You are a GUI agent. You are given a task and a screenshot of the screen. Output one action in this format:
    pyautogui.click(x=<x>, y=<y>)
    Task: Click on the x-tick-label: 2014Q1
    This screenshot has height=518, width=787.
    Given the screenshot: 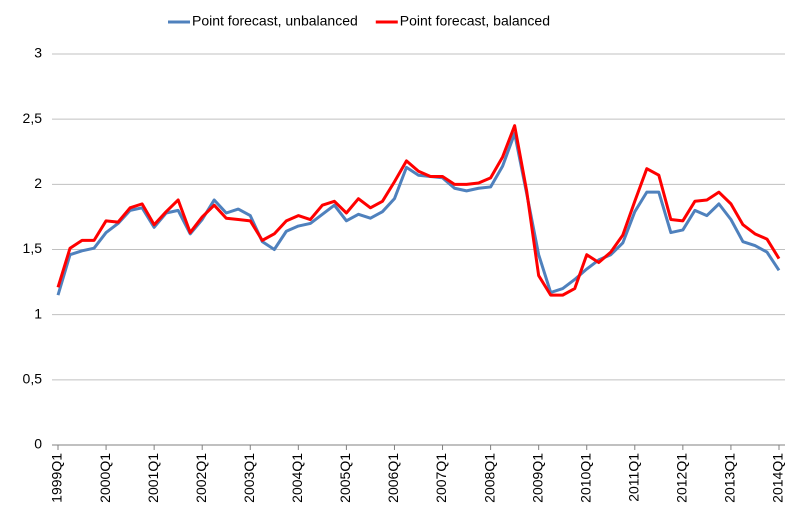 What is the action you would take?
    pyautogui.click(x=778, y=478)
    